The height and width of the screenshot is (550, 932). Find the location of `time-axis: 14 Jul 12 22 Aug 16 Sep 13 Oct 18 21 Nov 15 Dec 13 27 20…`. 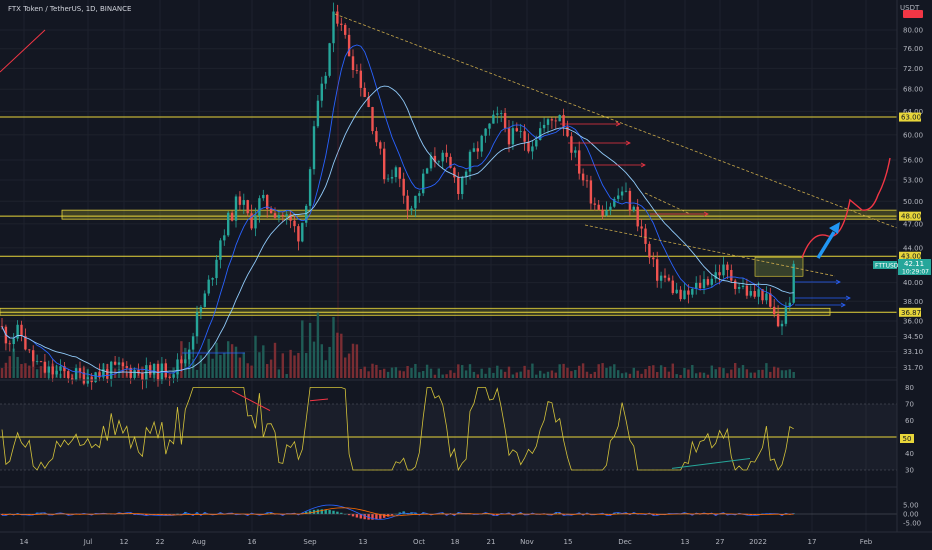

time-axis: 14 Jul 12 22 Aug 16 Sep 13 Oct 18 21 Nov 15 Dec 13 27 20… is located at coordinates (446, 542).